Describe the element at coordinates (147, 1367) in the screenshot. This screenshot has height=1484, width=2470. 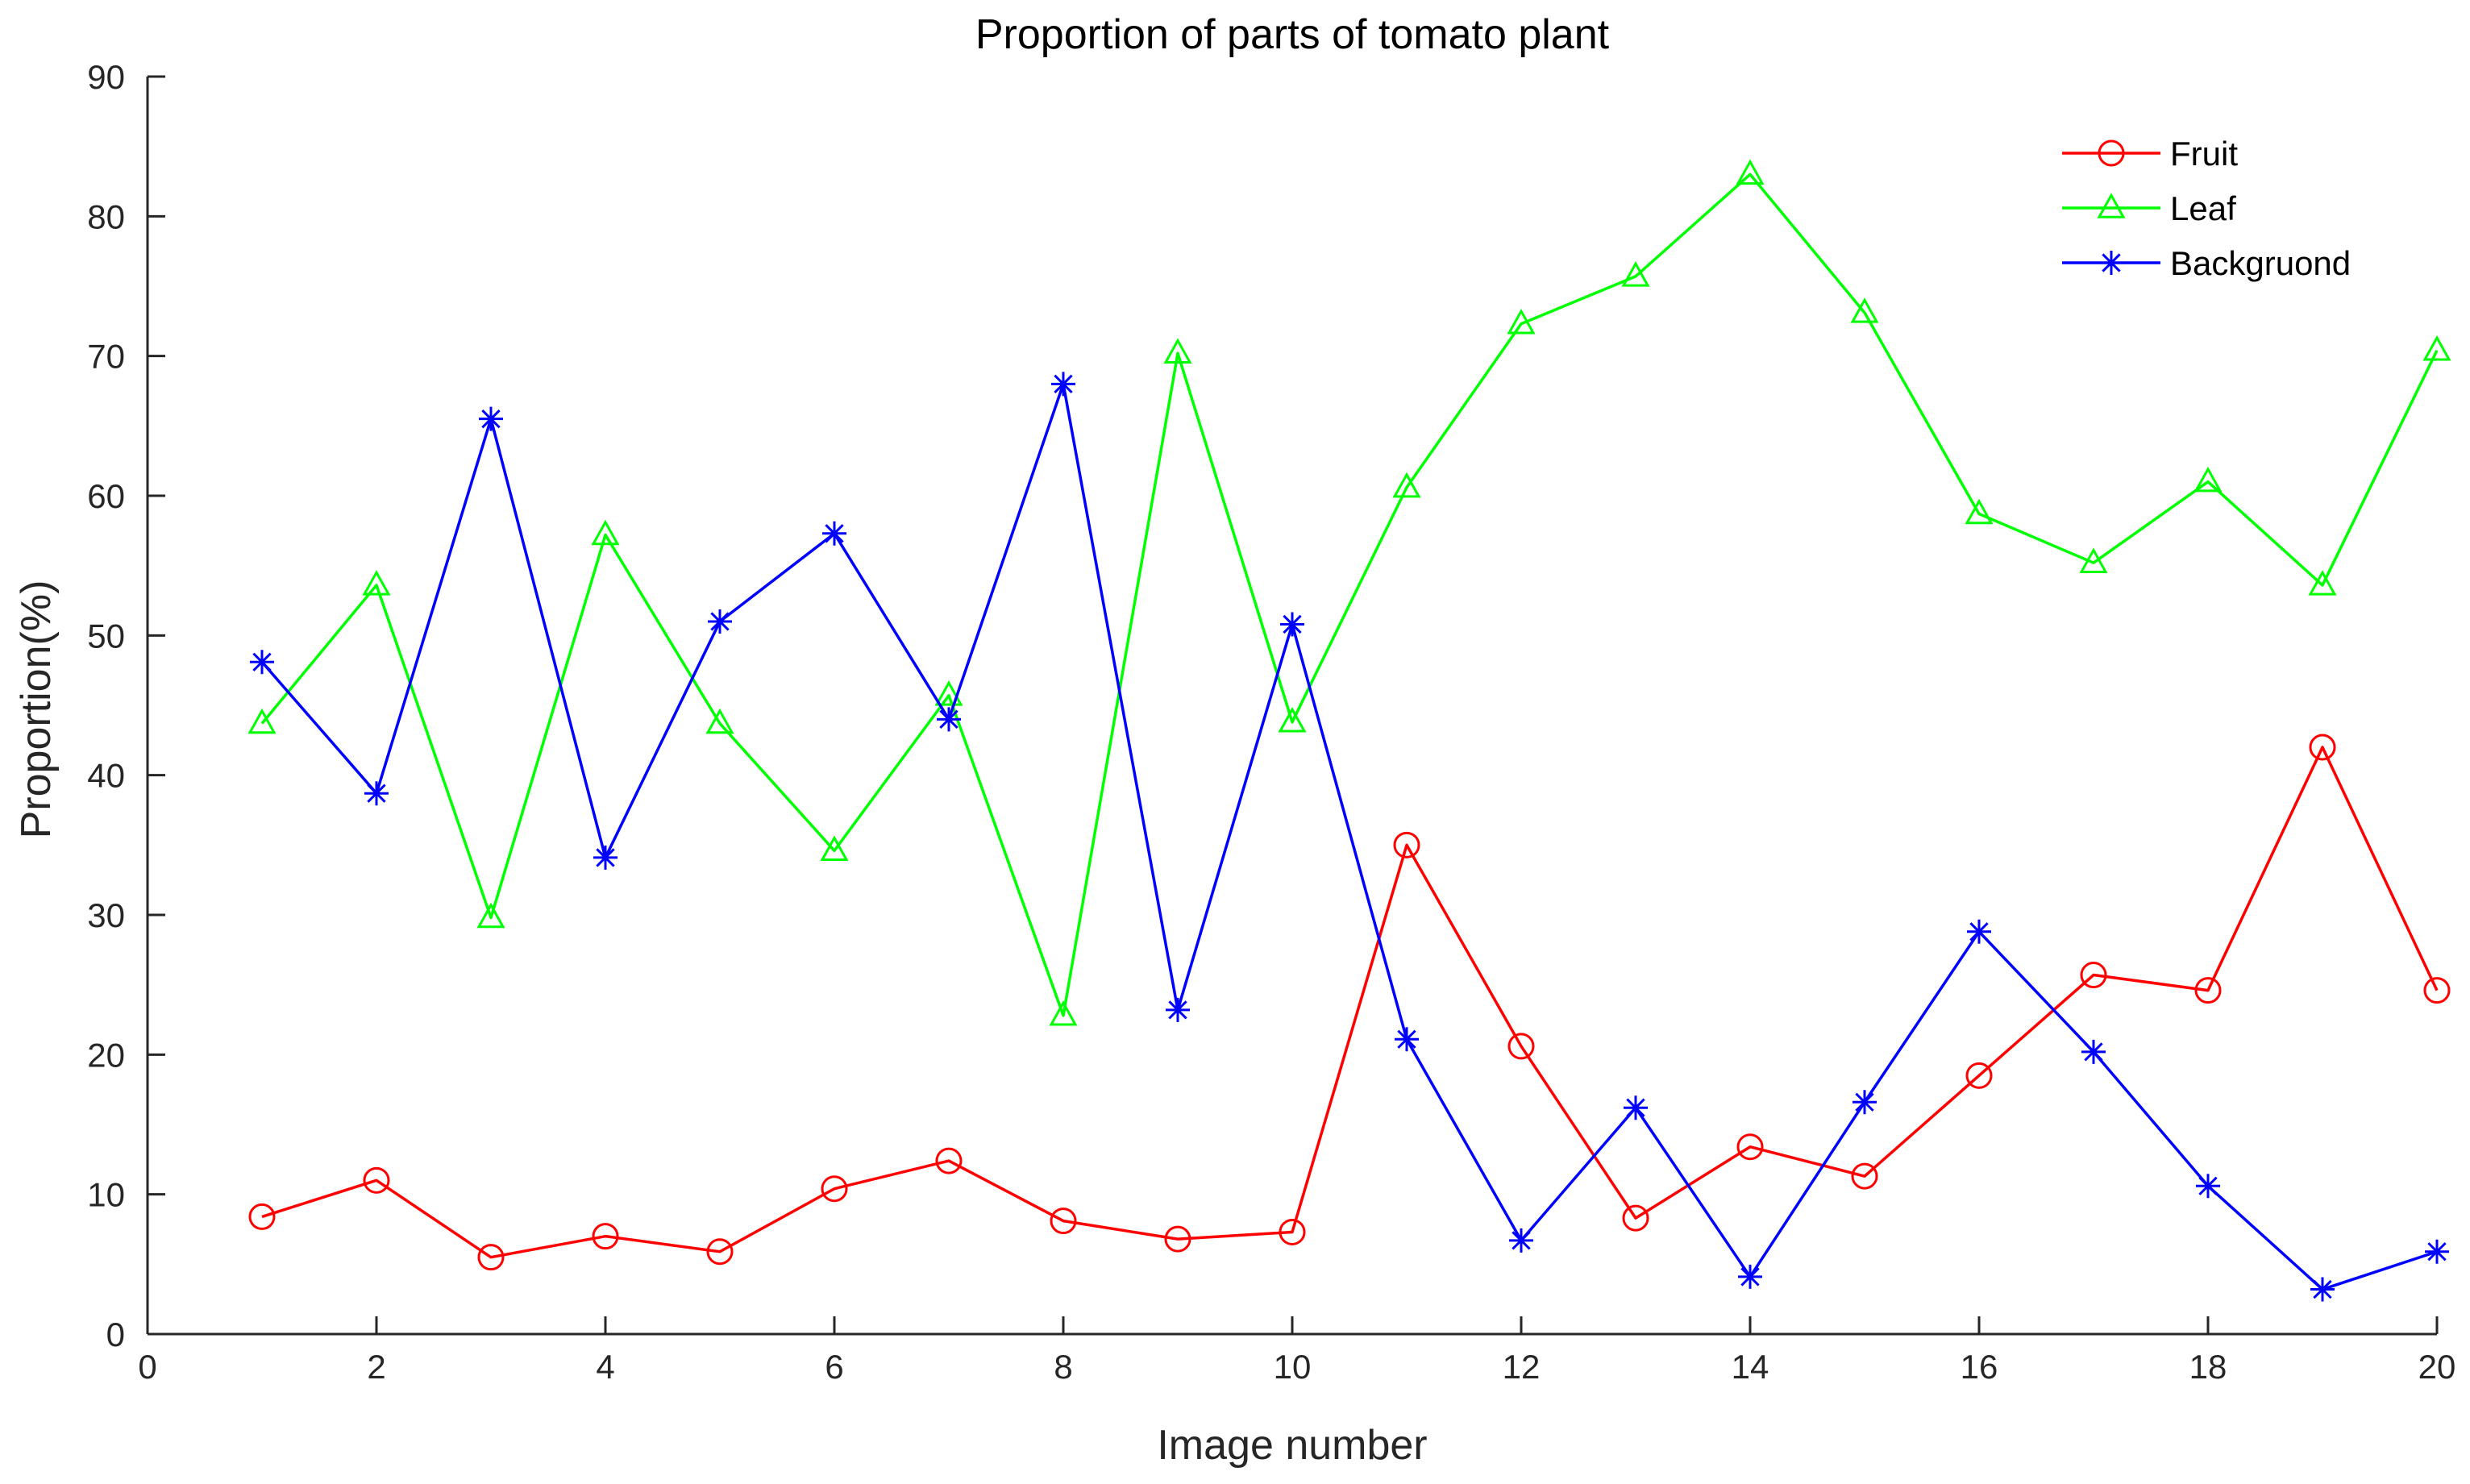
I see `x-tick-label: 0` at that location.